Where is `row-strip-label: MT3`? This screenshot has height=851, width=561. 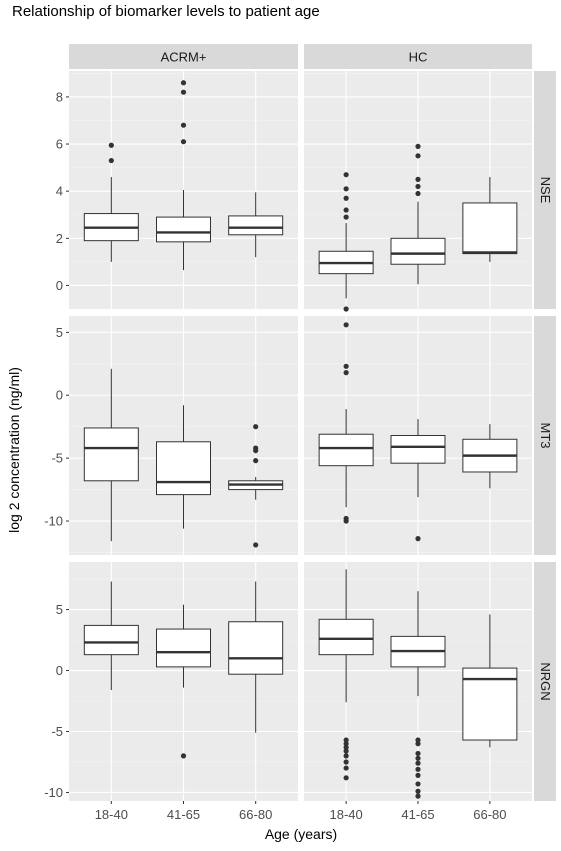 row-strip-label: MT3 is located at coordinates (545, 436).